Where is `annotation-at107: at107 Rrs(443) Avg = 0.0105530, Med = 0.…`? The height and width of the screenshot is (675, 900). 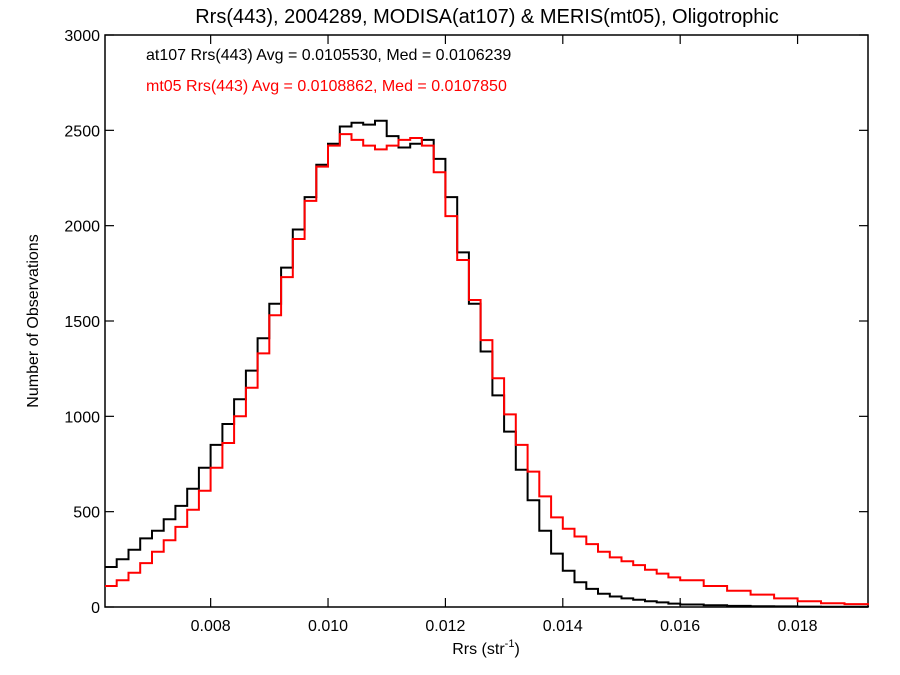
annotation-at107: at107 Rrs(443) Avg = 0.0105530, Med = 0.… is located at coordinates (328, 55).